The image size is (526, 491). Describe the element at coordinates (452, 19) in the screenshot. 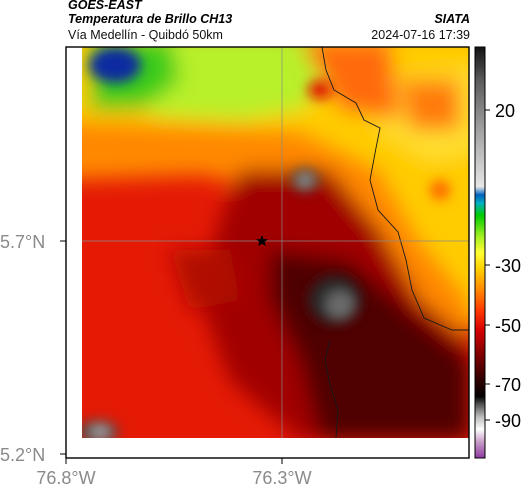

I see `organization-label: SIATA` at that location.